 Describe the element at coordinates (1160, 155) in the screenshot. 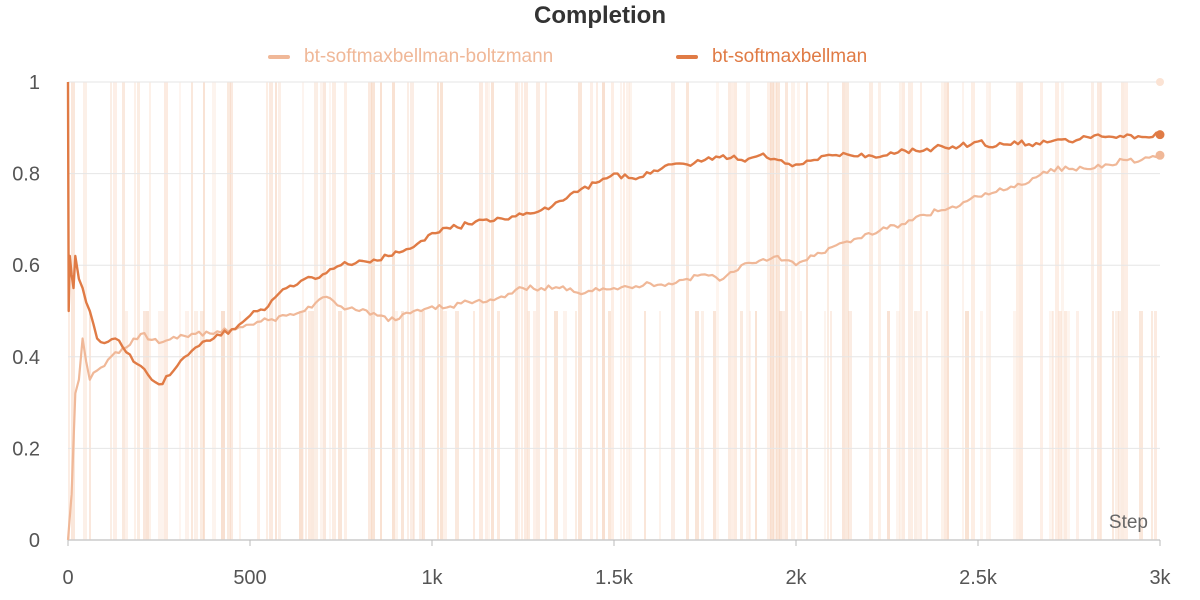

I see `series-endpoint-boltzmann` at that location.